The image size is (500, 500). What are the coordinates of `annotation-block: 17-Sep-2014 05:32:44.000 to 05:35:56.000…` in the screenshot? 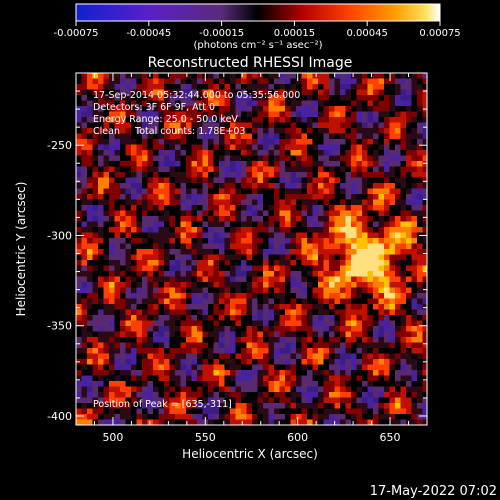 It's located at (196, 113).